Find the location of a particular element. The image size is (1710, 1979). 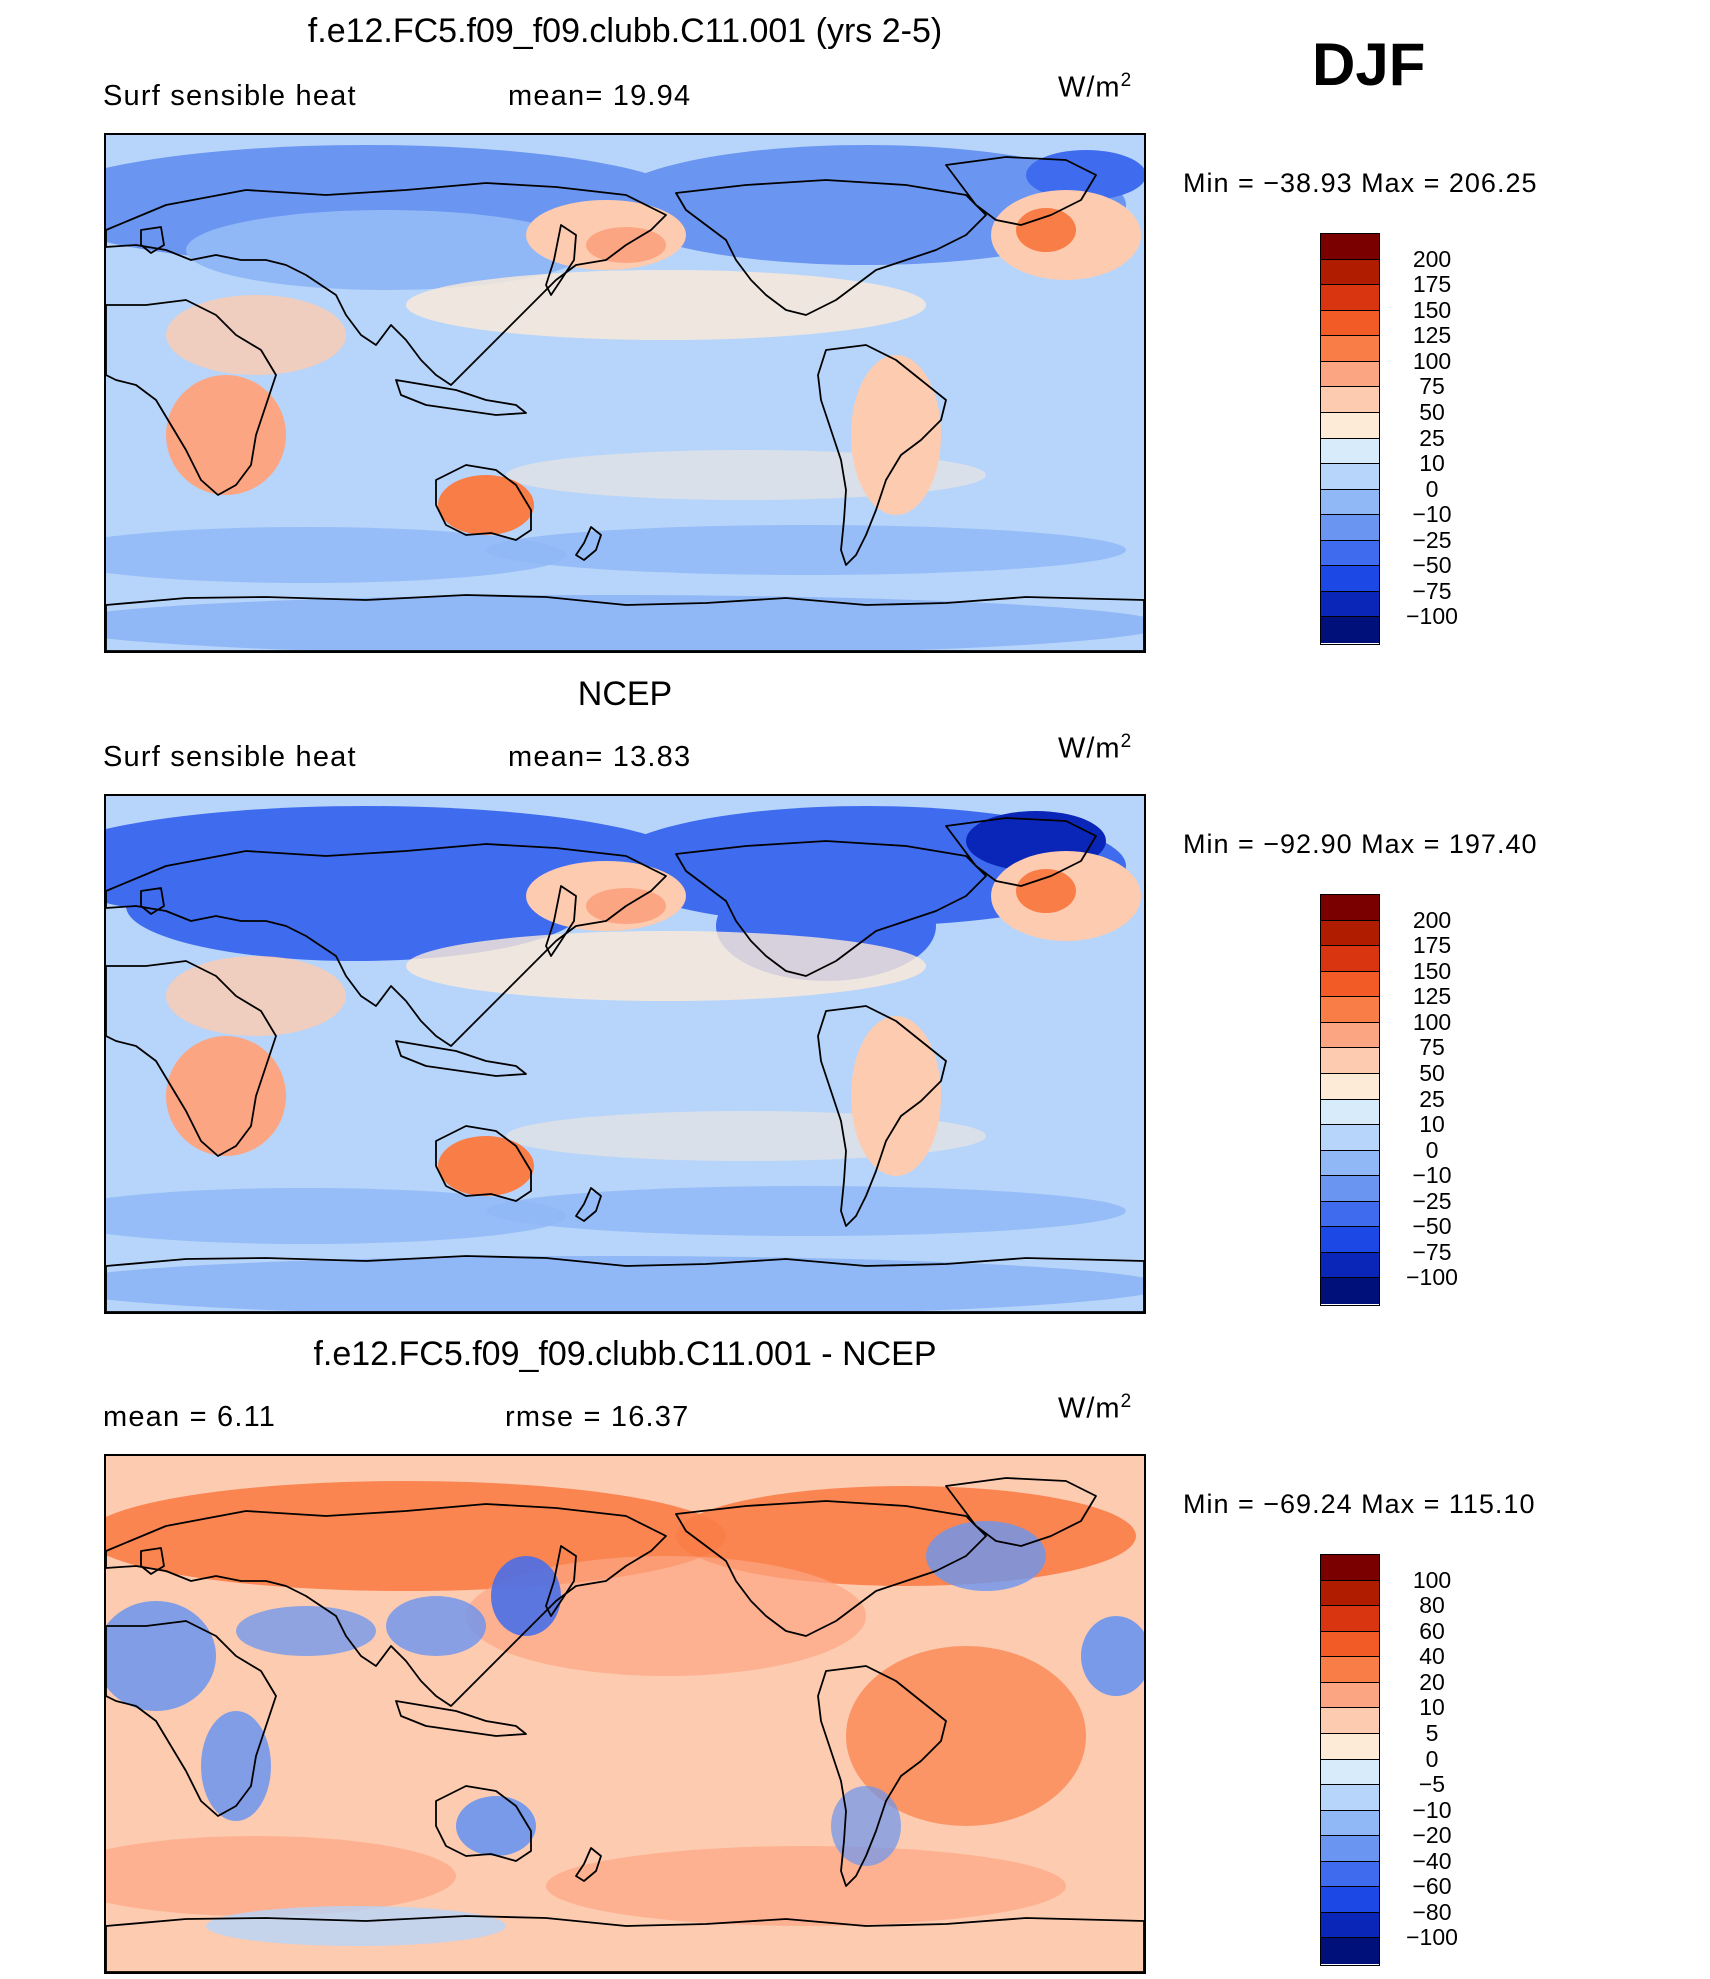

colorbar-tick-label: 20 is located at coordinates (1432, 1681).